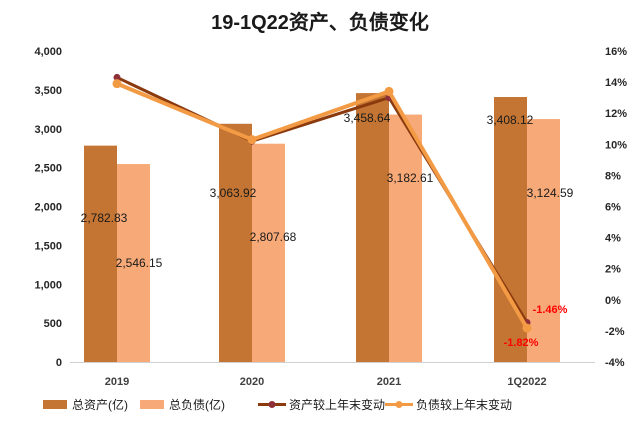  I want to click on x-axis-category-label: 2019, so click(117, 382).